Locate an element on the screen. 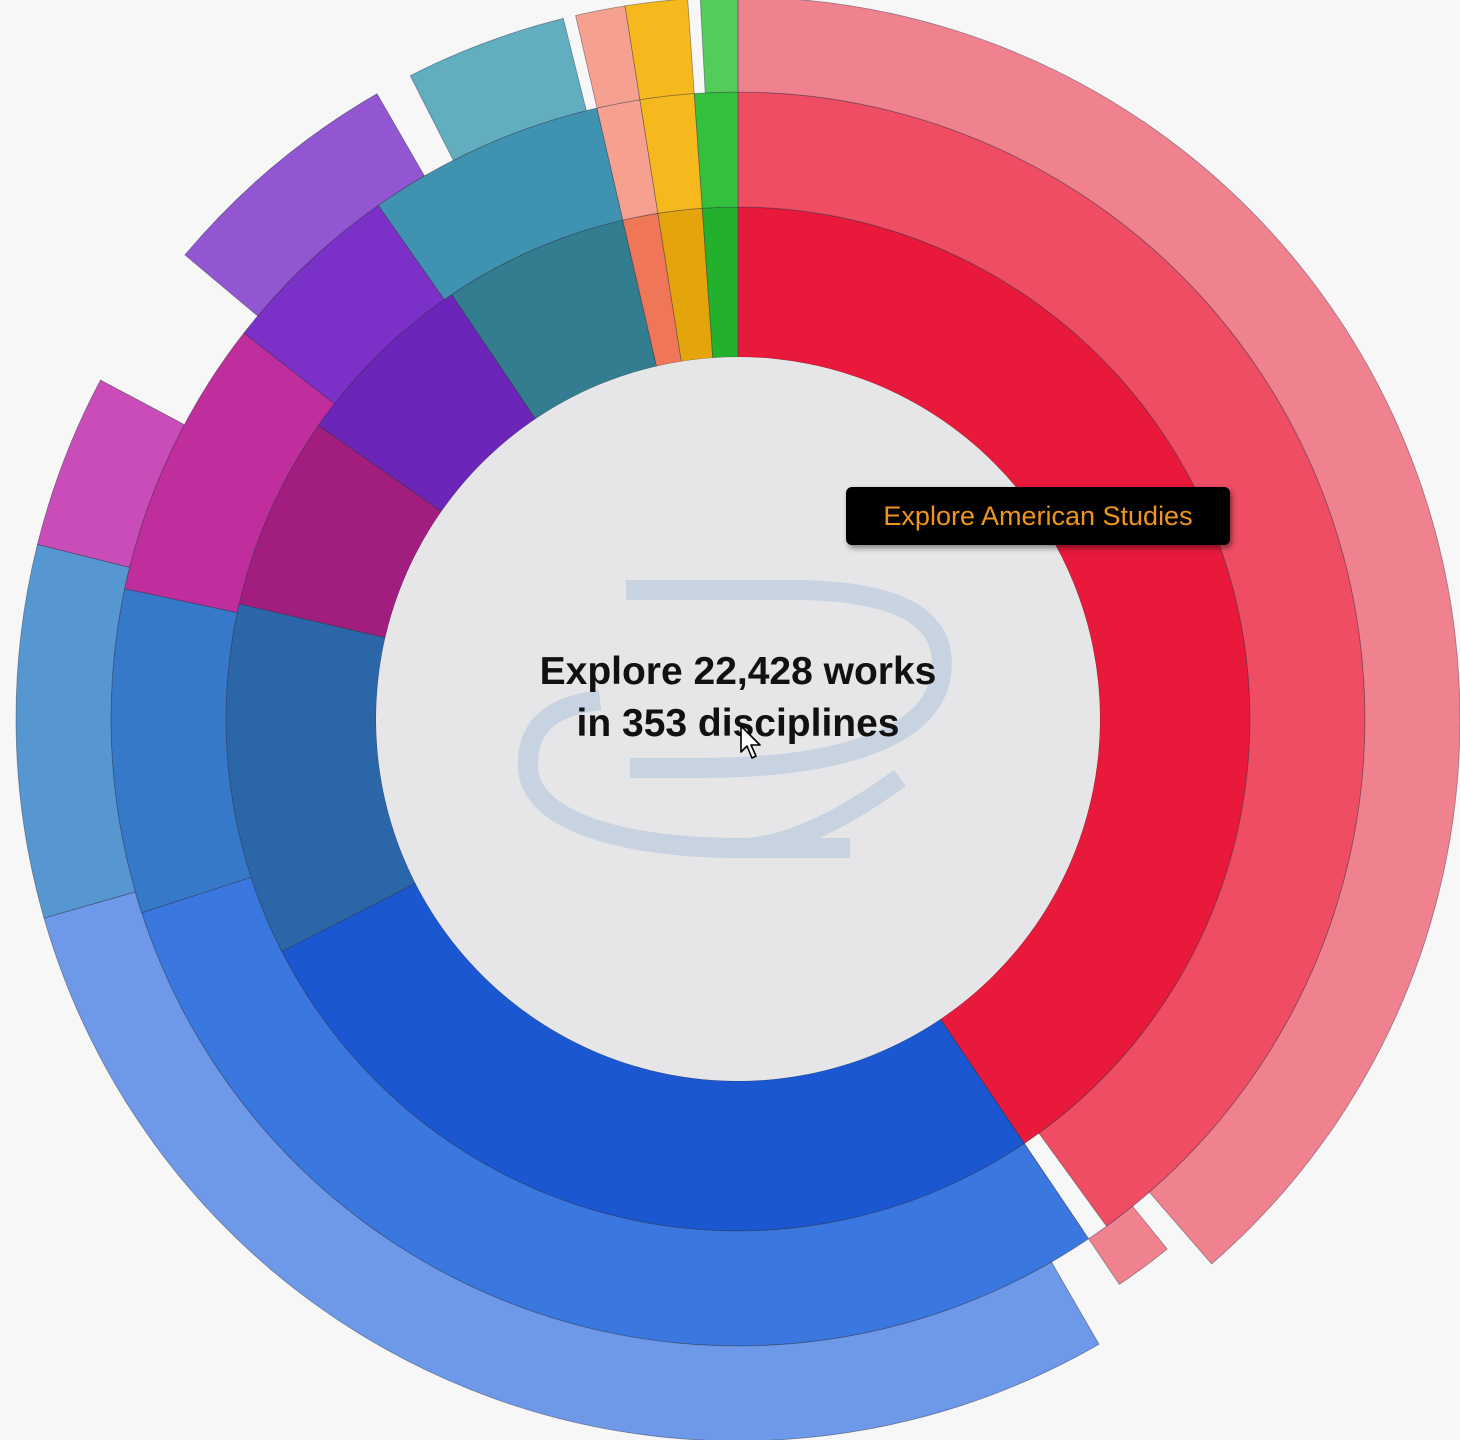 The height and width of the screenshot is (1440, 1460). curved-arrow-logo-icon is located at coordinates (734, 719).